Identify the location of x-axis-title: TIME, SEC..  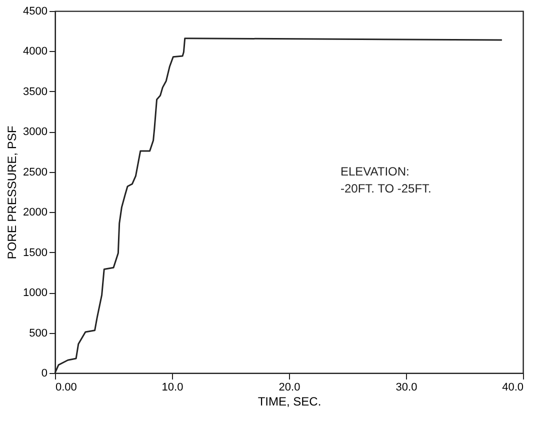
(290, 401).